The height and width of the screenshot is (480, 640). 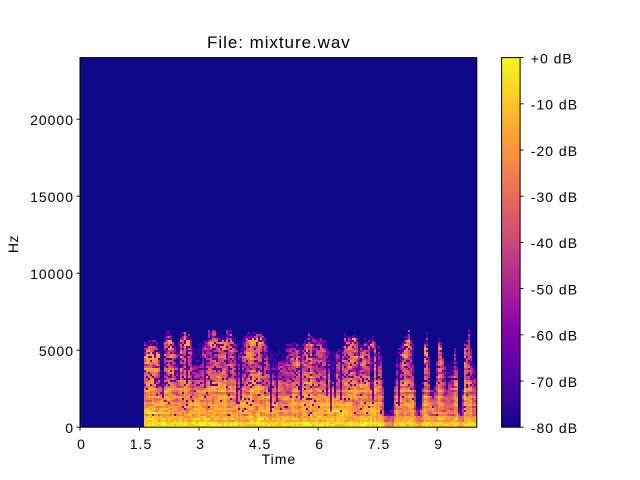 What do you see at coordinates (554, 151) in the screenshot?
I see `svg-text: -20 dB` at bounding box center [554, 151].